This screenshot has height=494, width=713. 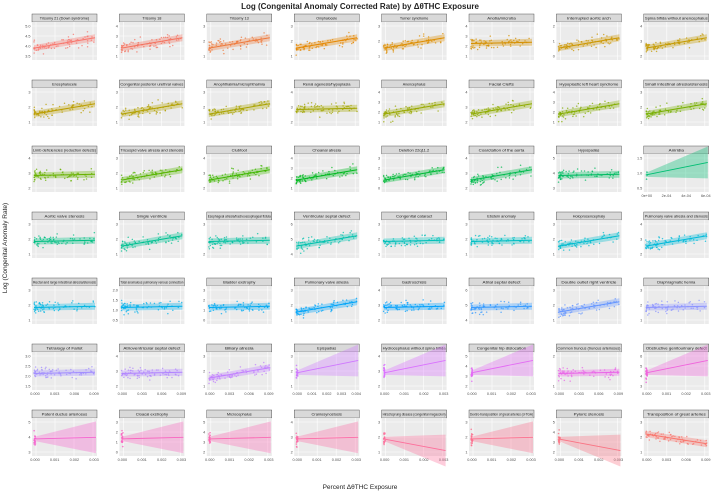 I want to click on facet-strip-label: Facial Clefts, so click(x=501, y=85).